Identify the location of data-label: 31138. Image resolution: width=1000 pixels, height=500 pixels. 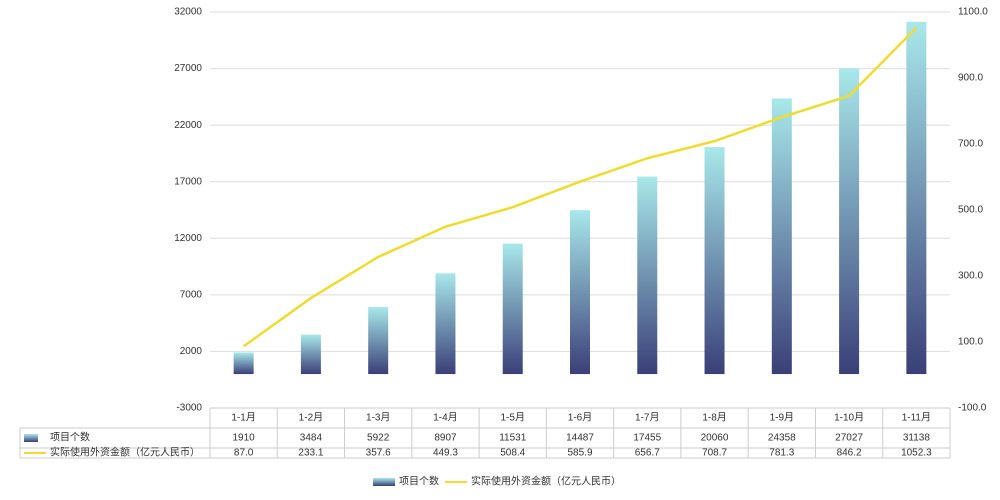
(917, 438).